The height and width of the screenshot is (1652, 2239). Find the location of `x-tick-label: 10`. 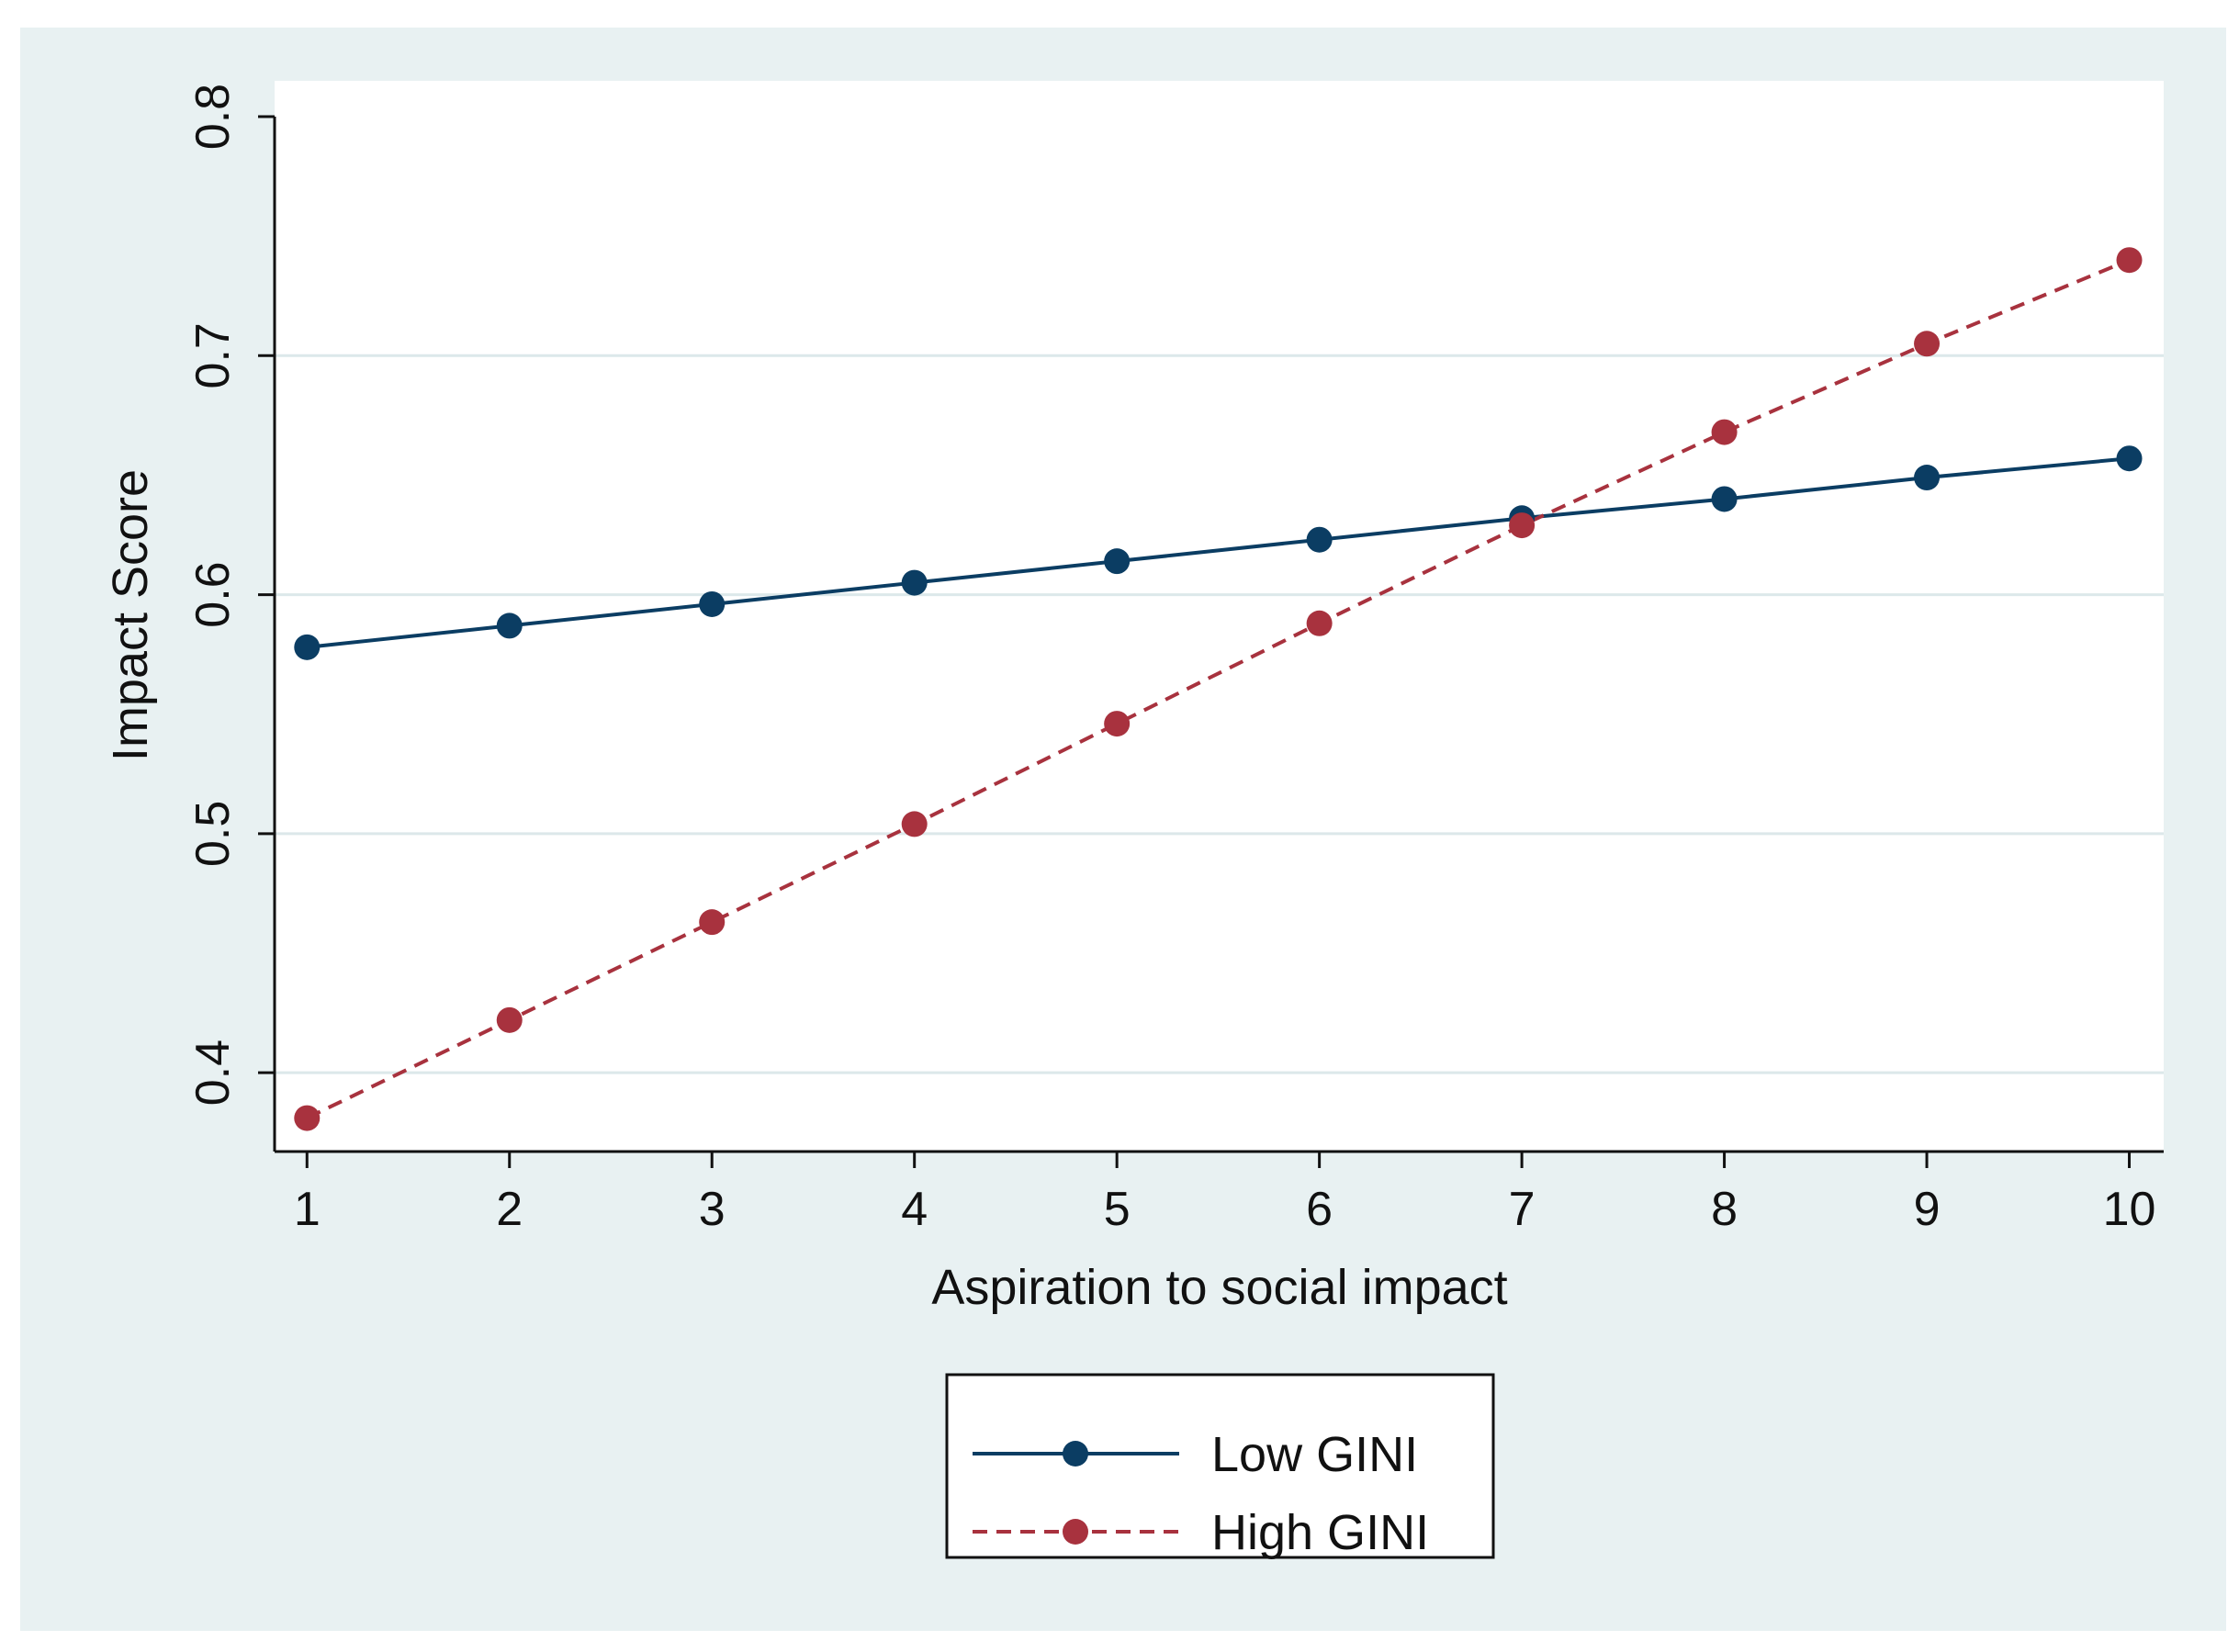

x-tick-label: 10 is located at coordinates (2129, 1209).